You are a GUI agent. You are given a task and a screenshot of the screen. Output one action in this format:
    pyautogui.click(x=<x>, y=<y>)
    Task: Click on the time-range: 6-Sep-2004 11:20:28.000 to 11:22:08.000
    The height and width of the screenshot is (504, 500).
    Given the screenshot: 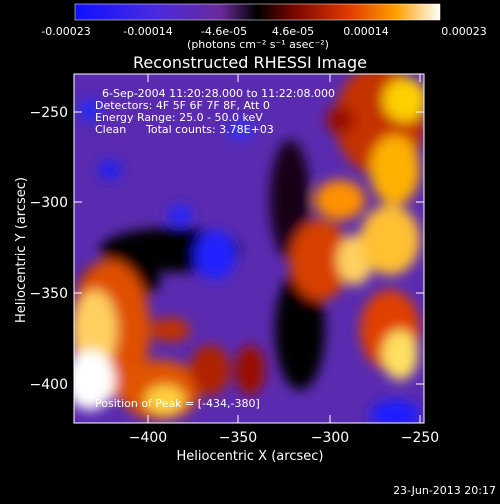 What is the action you would take?
    pyautogui.click(x=218, y=93)
    